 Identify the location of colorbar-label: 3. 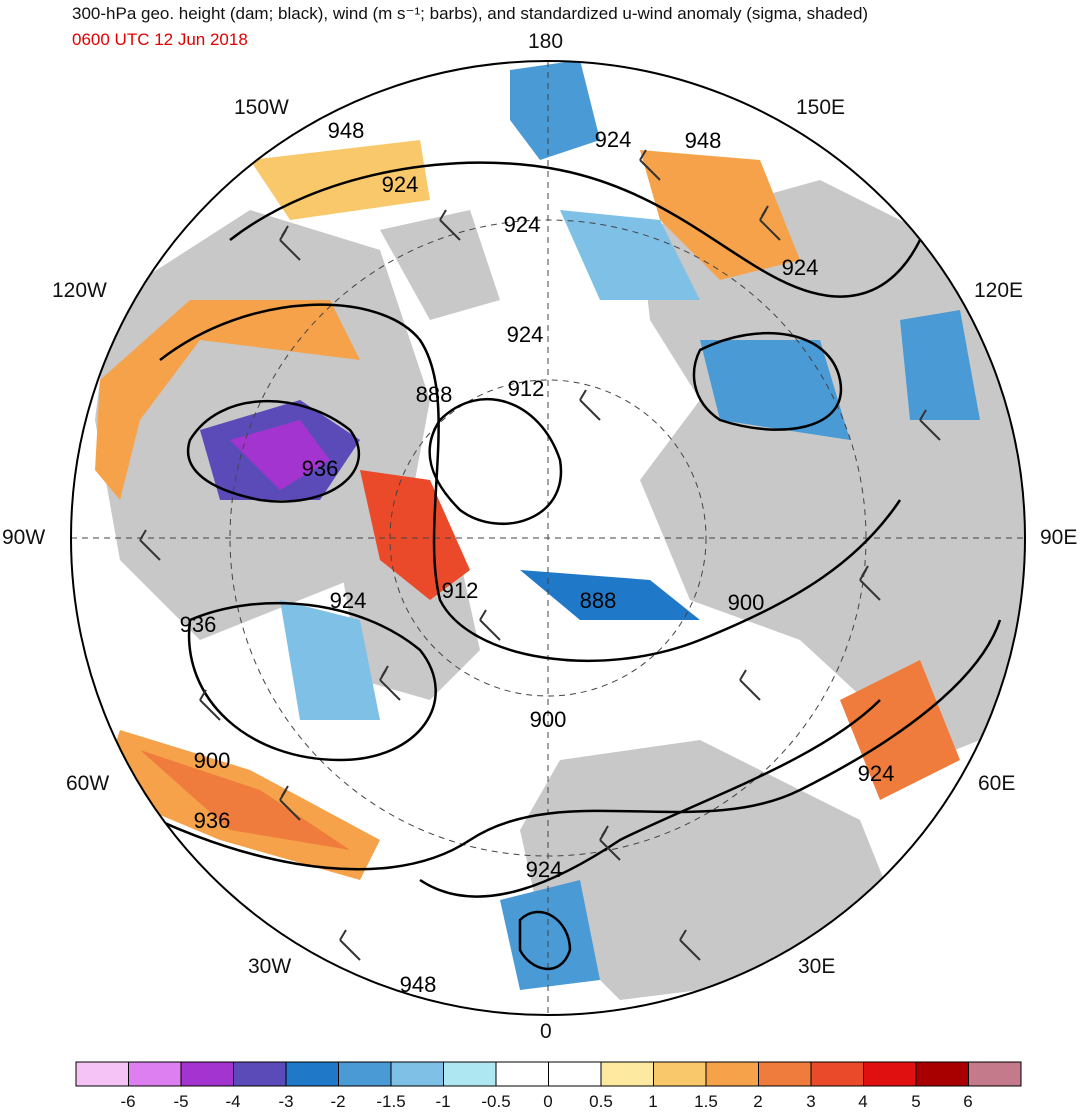
(811, 1101).